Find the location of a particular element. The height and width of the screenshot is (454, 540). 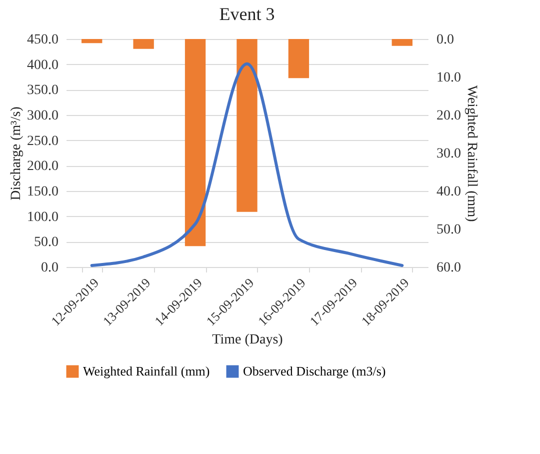

y-tick-label: 0.0 is located at coordinates (49, 268).